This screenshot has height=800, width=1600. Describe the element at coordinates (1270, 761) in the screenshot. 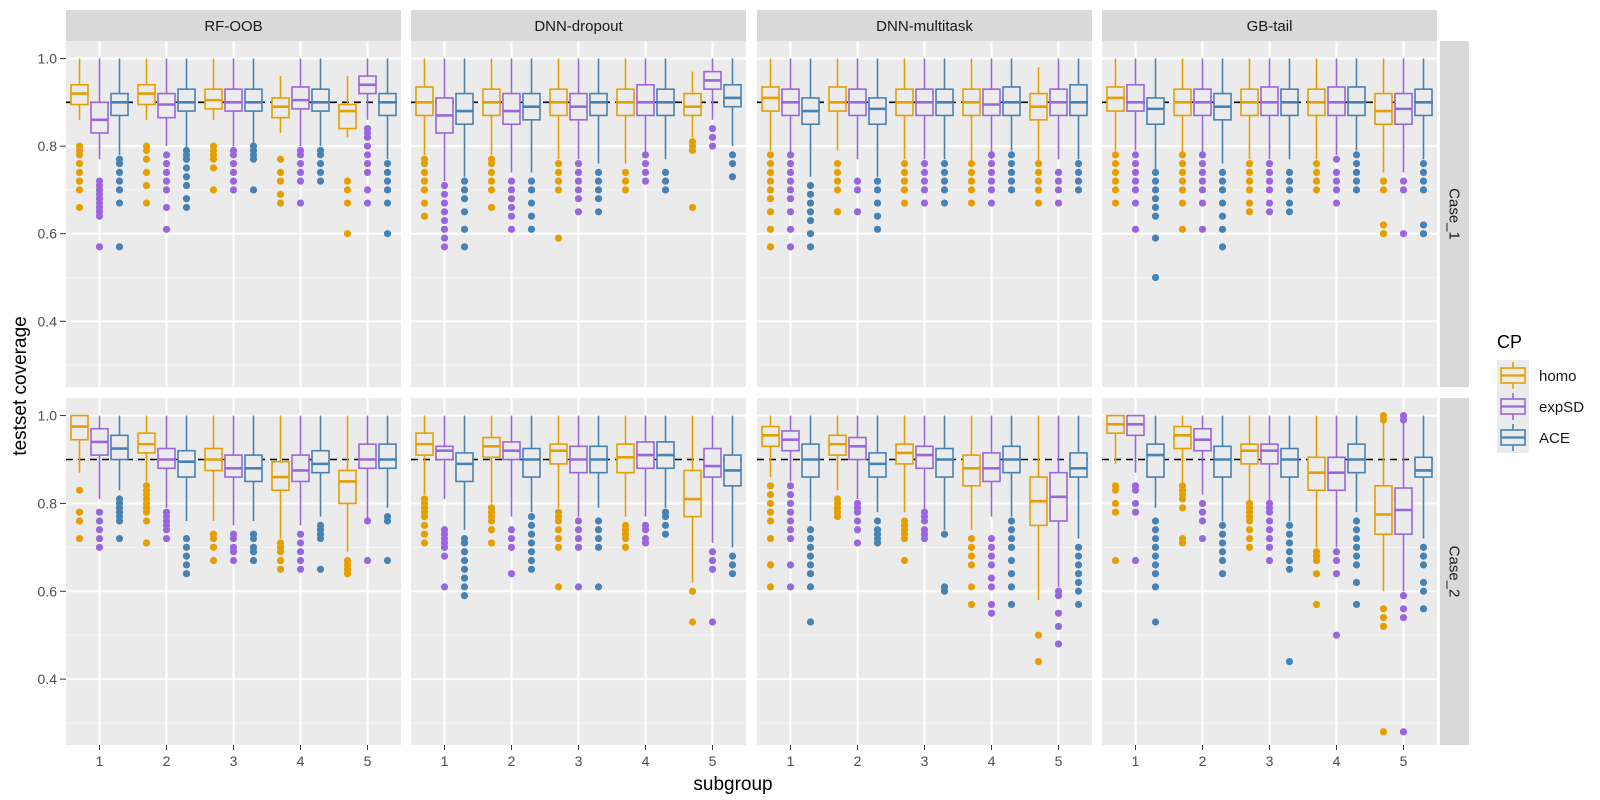

I see `x-tick-label: 3` at that location.